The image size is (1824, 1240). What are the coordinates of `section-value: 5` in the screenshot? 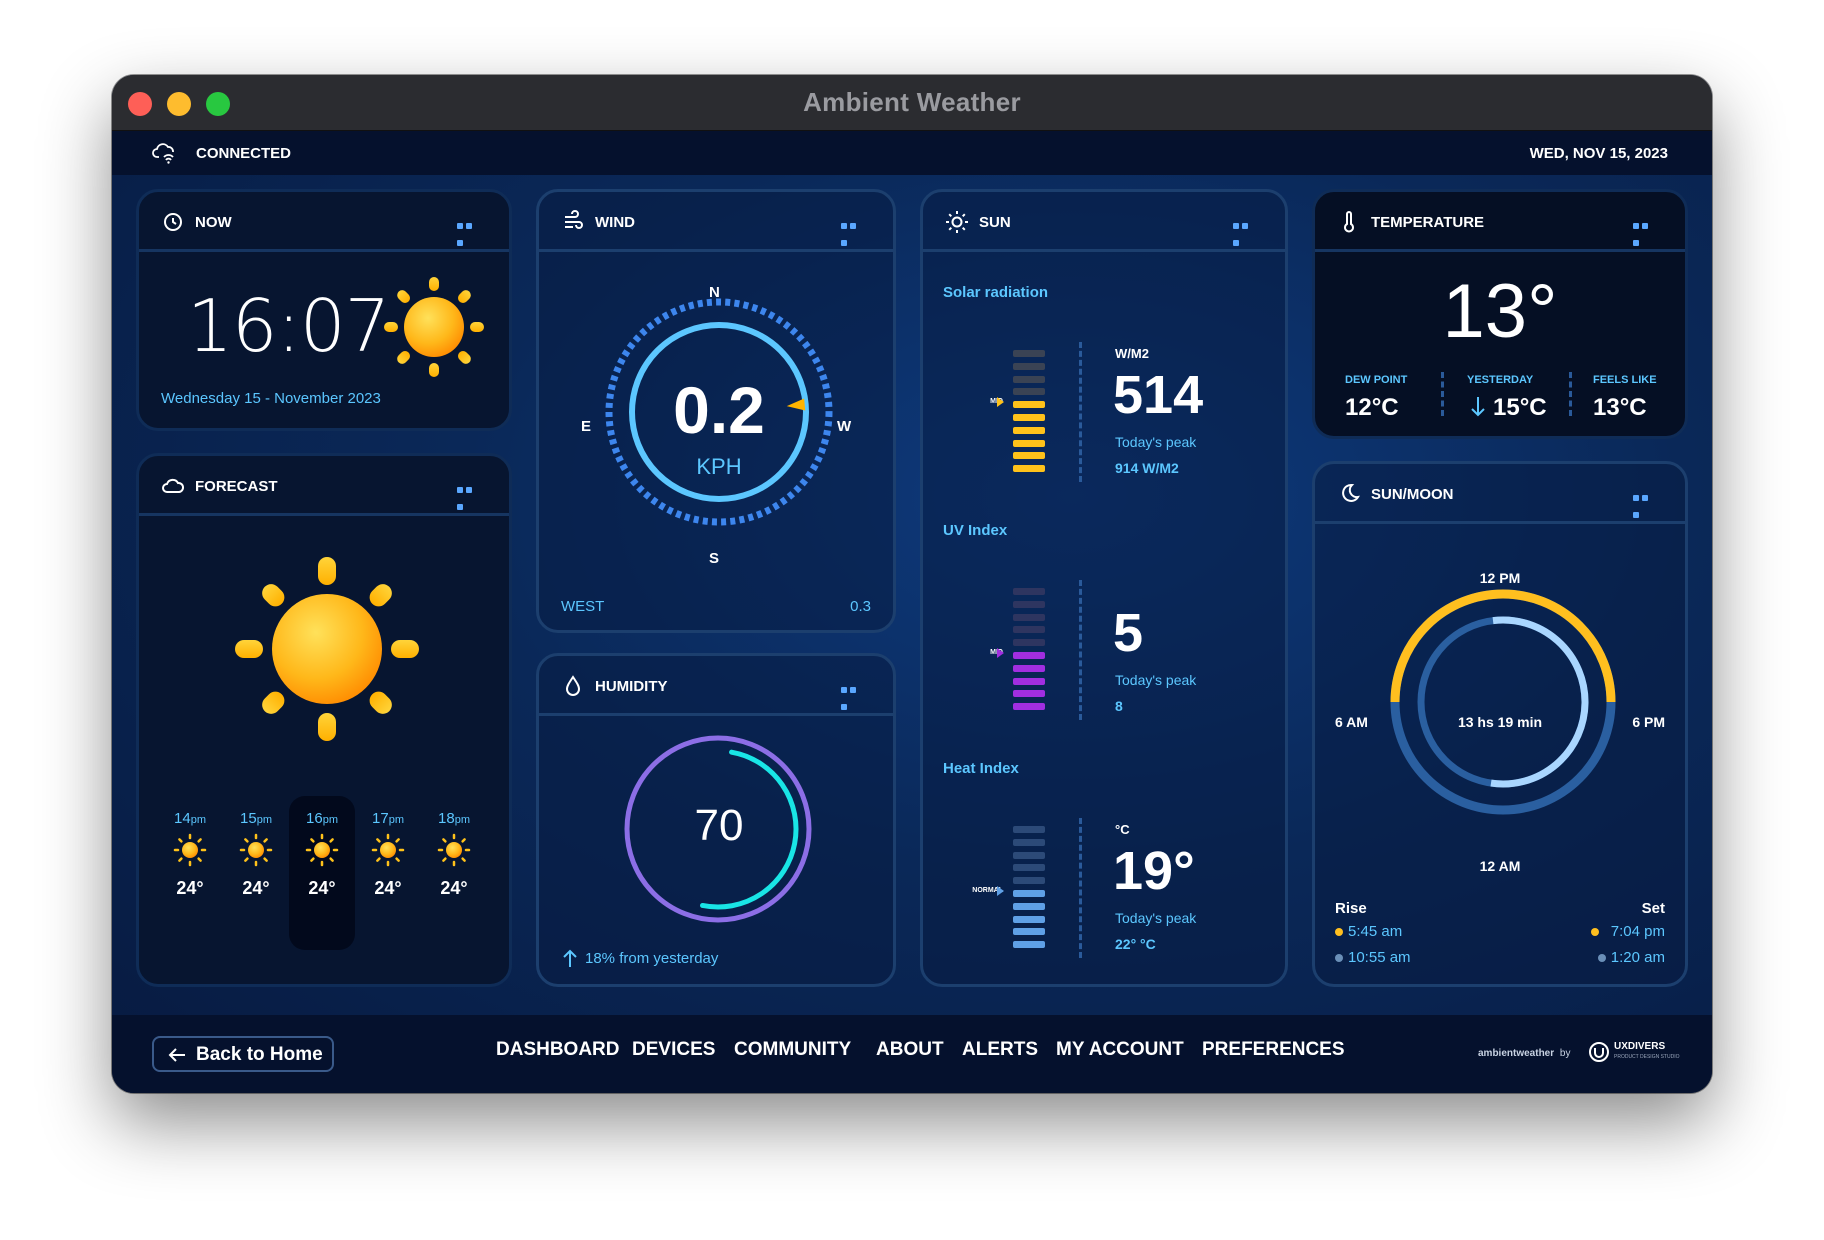 It's located at (1128, 633).